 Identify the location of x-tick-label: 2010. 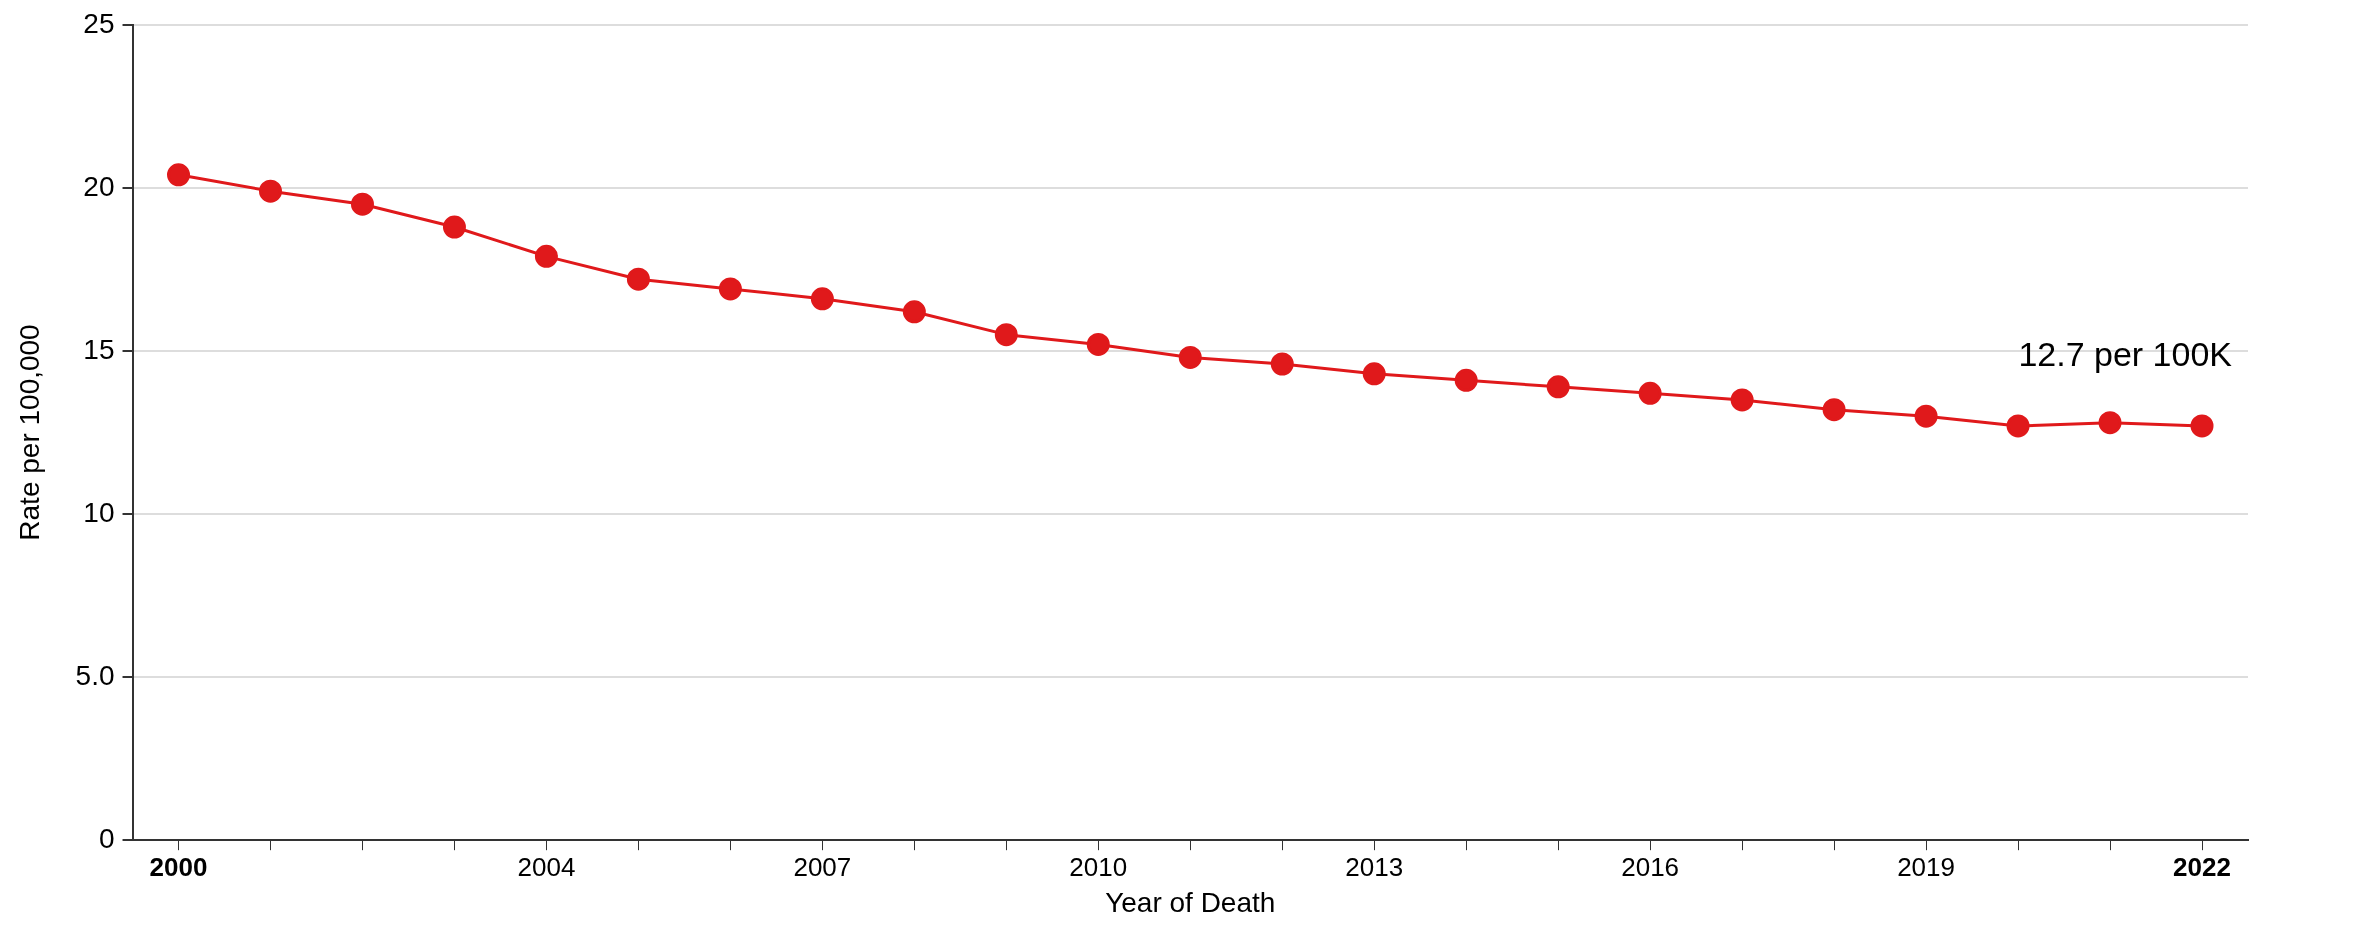
(1098, 866).